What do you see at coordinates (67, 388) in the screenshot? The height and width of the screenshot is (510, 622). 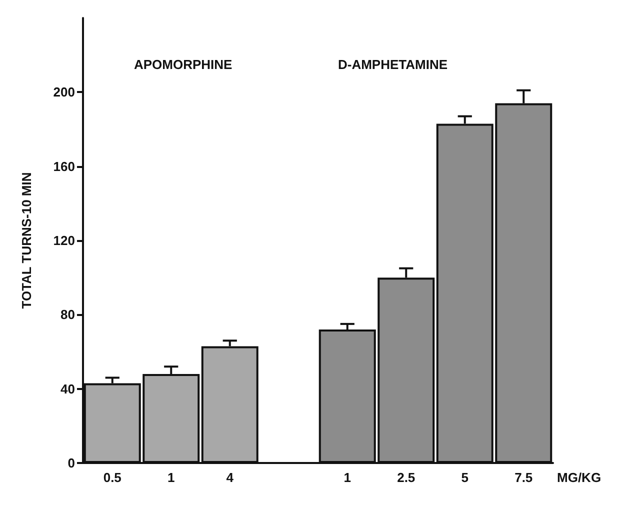 I see `y-tick-label: 40` at bounding box center [67, 388].